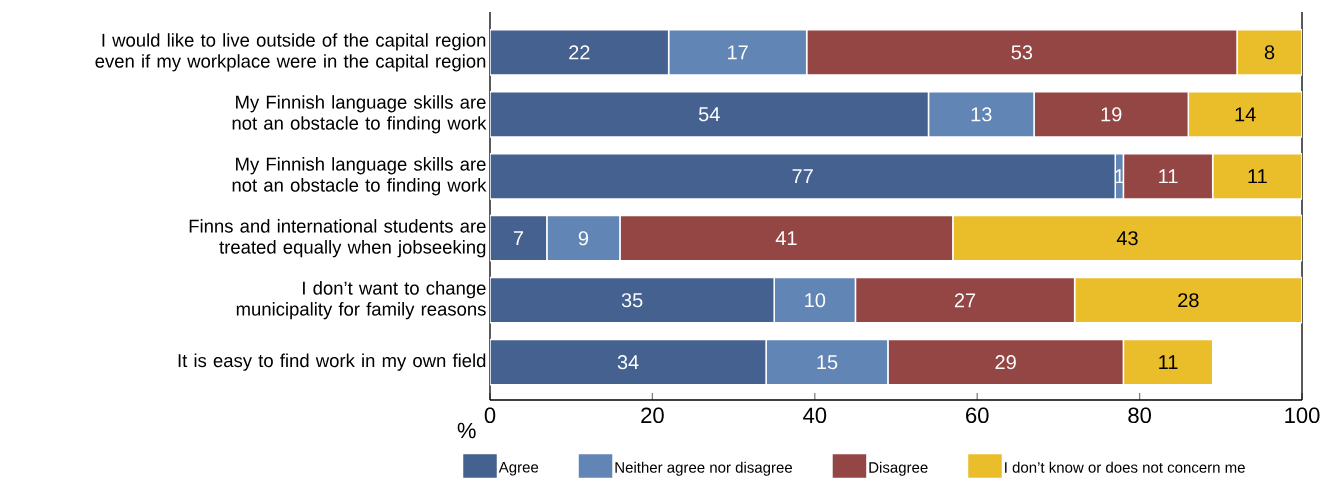 The image size is (1335, 490). I want to click on x-axis-title: %, so click(466, 430).